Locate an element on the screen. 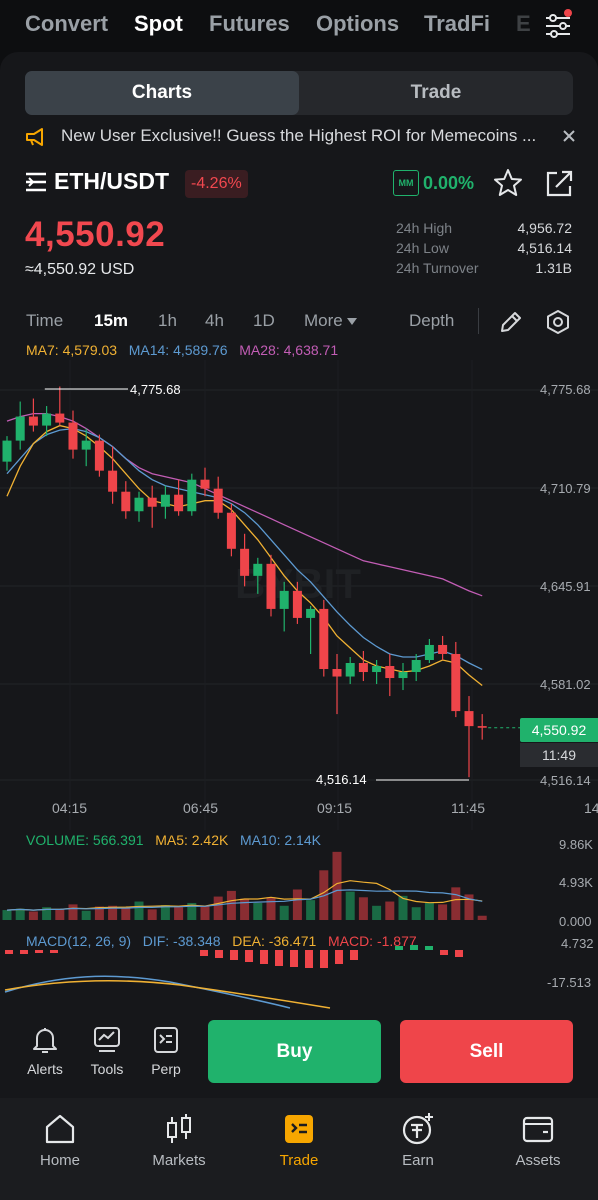  high-value: 4,956.72 is located at coordinates (545, 228).